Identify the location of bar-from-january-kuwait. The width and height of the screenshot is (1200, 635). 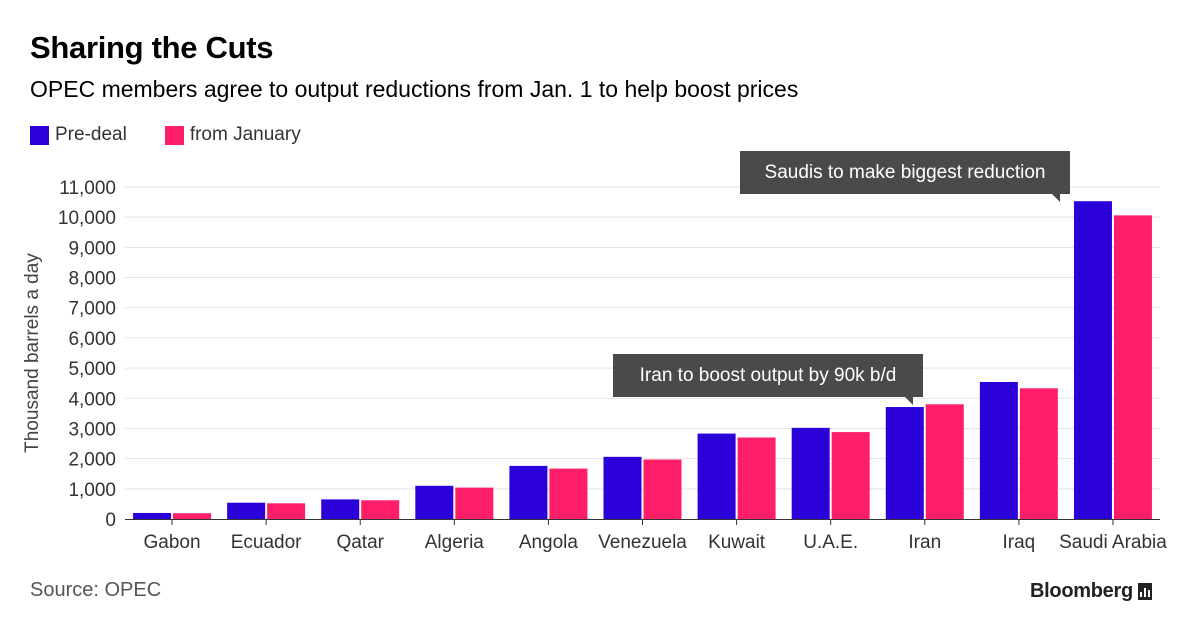
(756, 478).